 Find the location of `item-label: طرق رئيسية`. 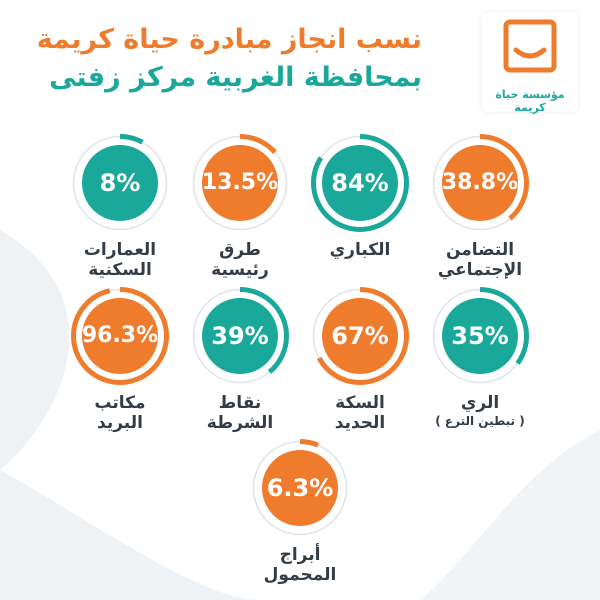

item-label: طرق رئيسية is located at coordinates (240, 260).